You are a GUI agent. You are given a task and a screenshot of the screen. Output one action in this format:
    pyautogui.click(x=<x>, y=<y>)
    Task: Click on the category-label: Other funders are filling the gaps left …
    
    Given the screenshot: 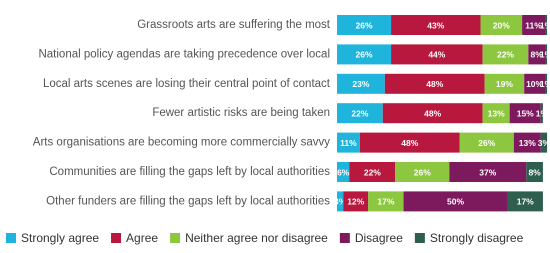 What is the action you would take?
    pyautogui.click(x=188, y=201)
    